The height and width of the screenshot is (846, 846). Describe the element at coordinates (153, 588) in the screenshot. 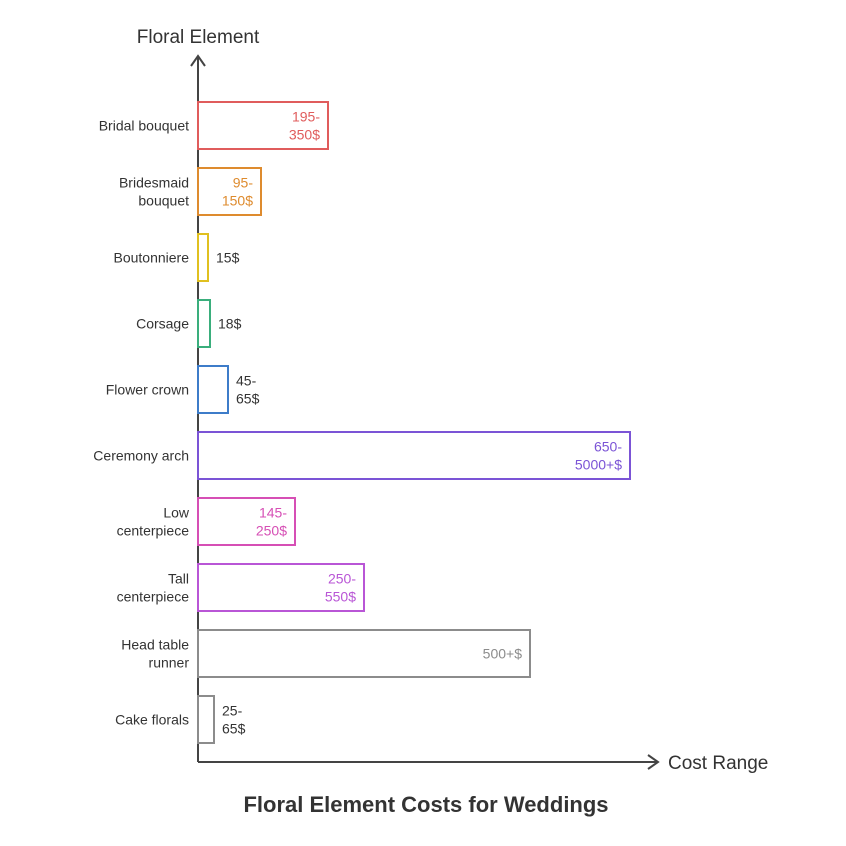

I see `category-label: Tall centerpiece` at that location.